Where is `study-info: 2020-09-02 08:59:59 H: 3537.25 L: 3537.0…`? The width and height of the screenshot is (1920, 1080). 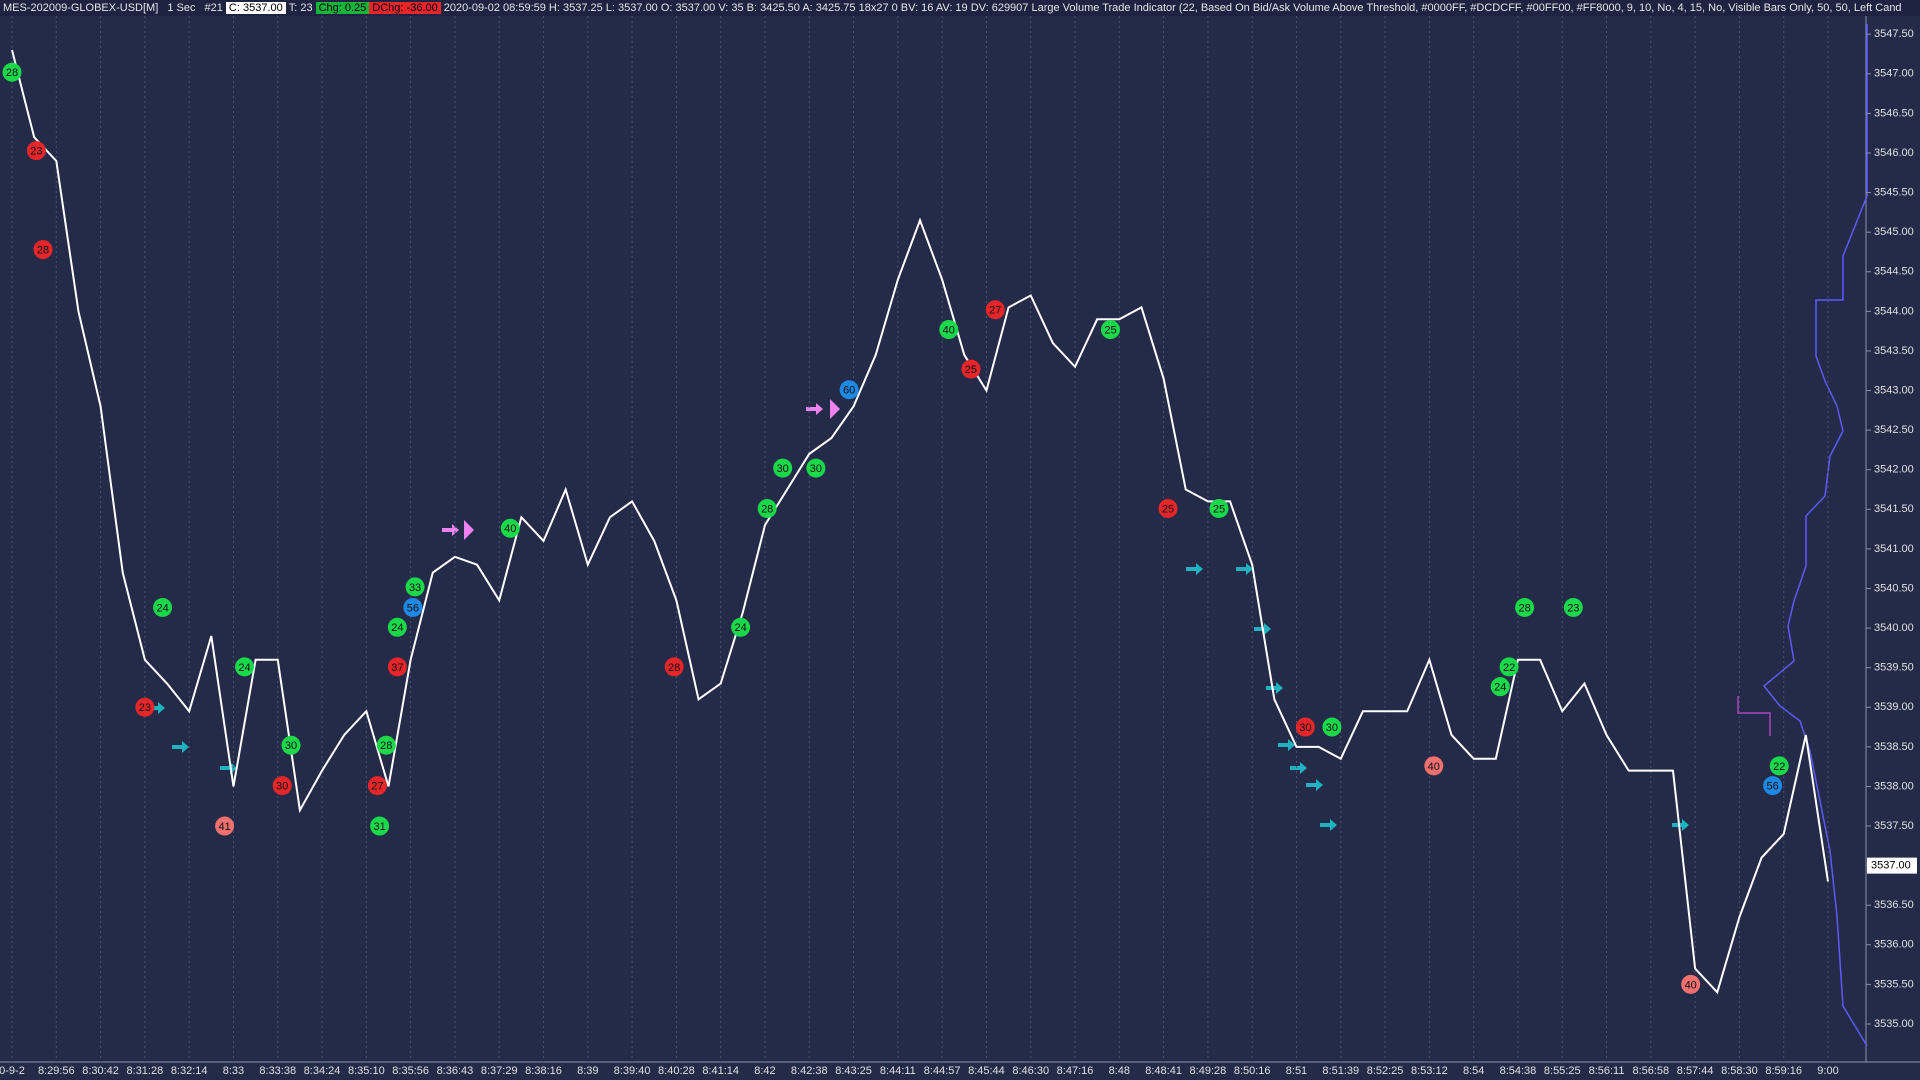
study-info: 2020-09-02 08:59:59 H: 3537.25 L: 3537.0… is located at coordinates (1172, 8).